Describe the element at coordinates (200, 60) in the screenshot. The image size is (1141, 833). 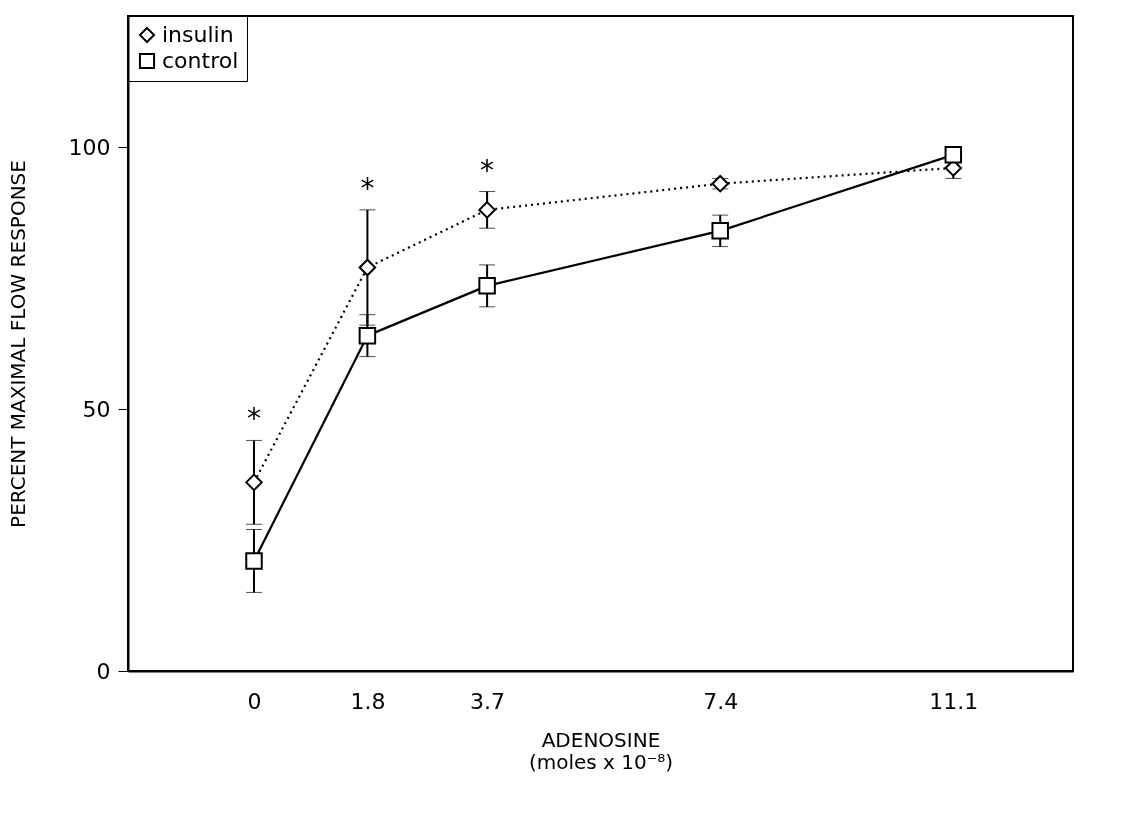
I see `legend-label: control` at that location.